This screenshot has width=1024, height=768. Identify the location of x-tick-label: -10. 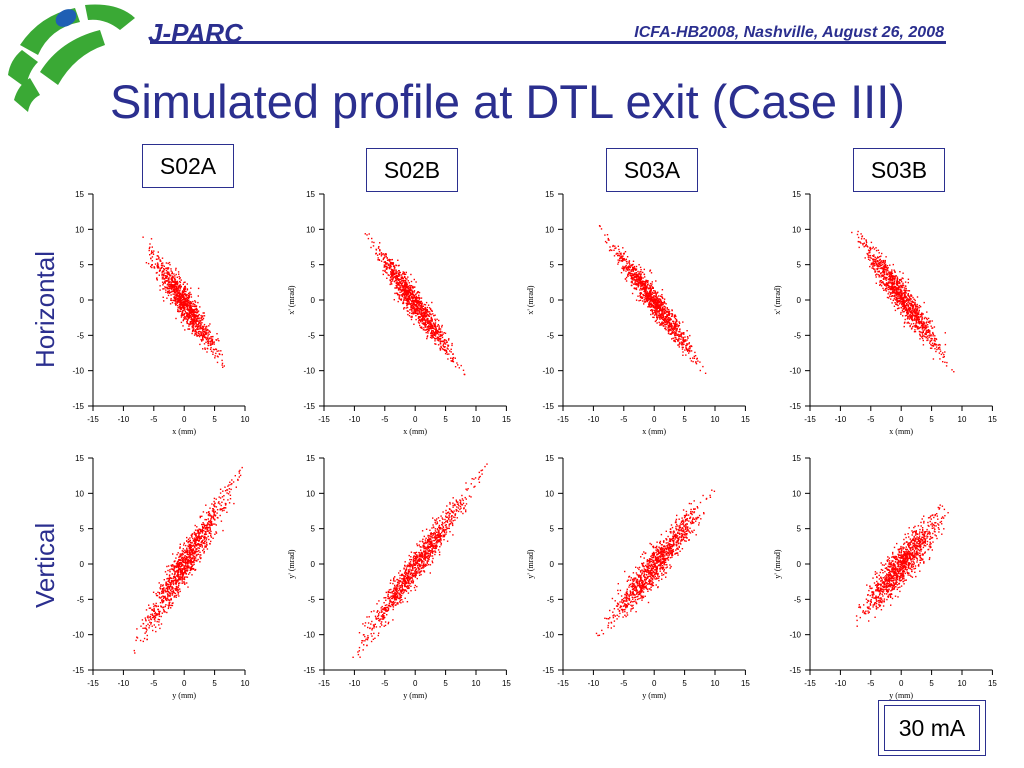
(355, 419).